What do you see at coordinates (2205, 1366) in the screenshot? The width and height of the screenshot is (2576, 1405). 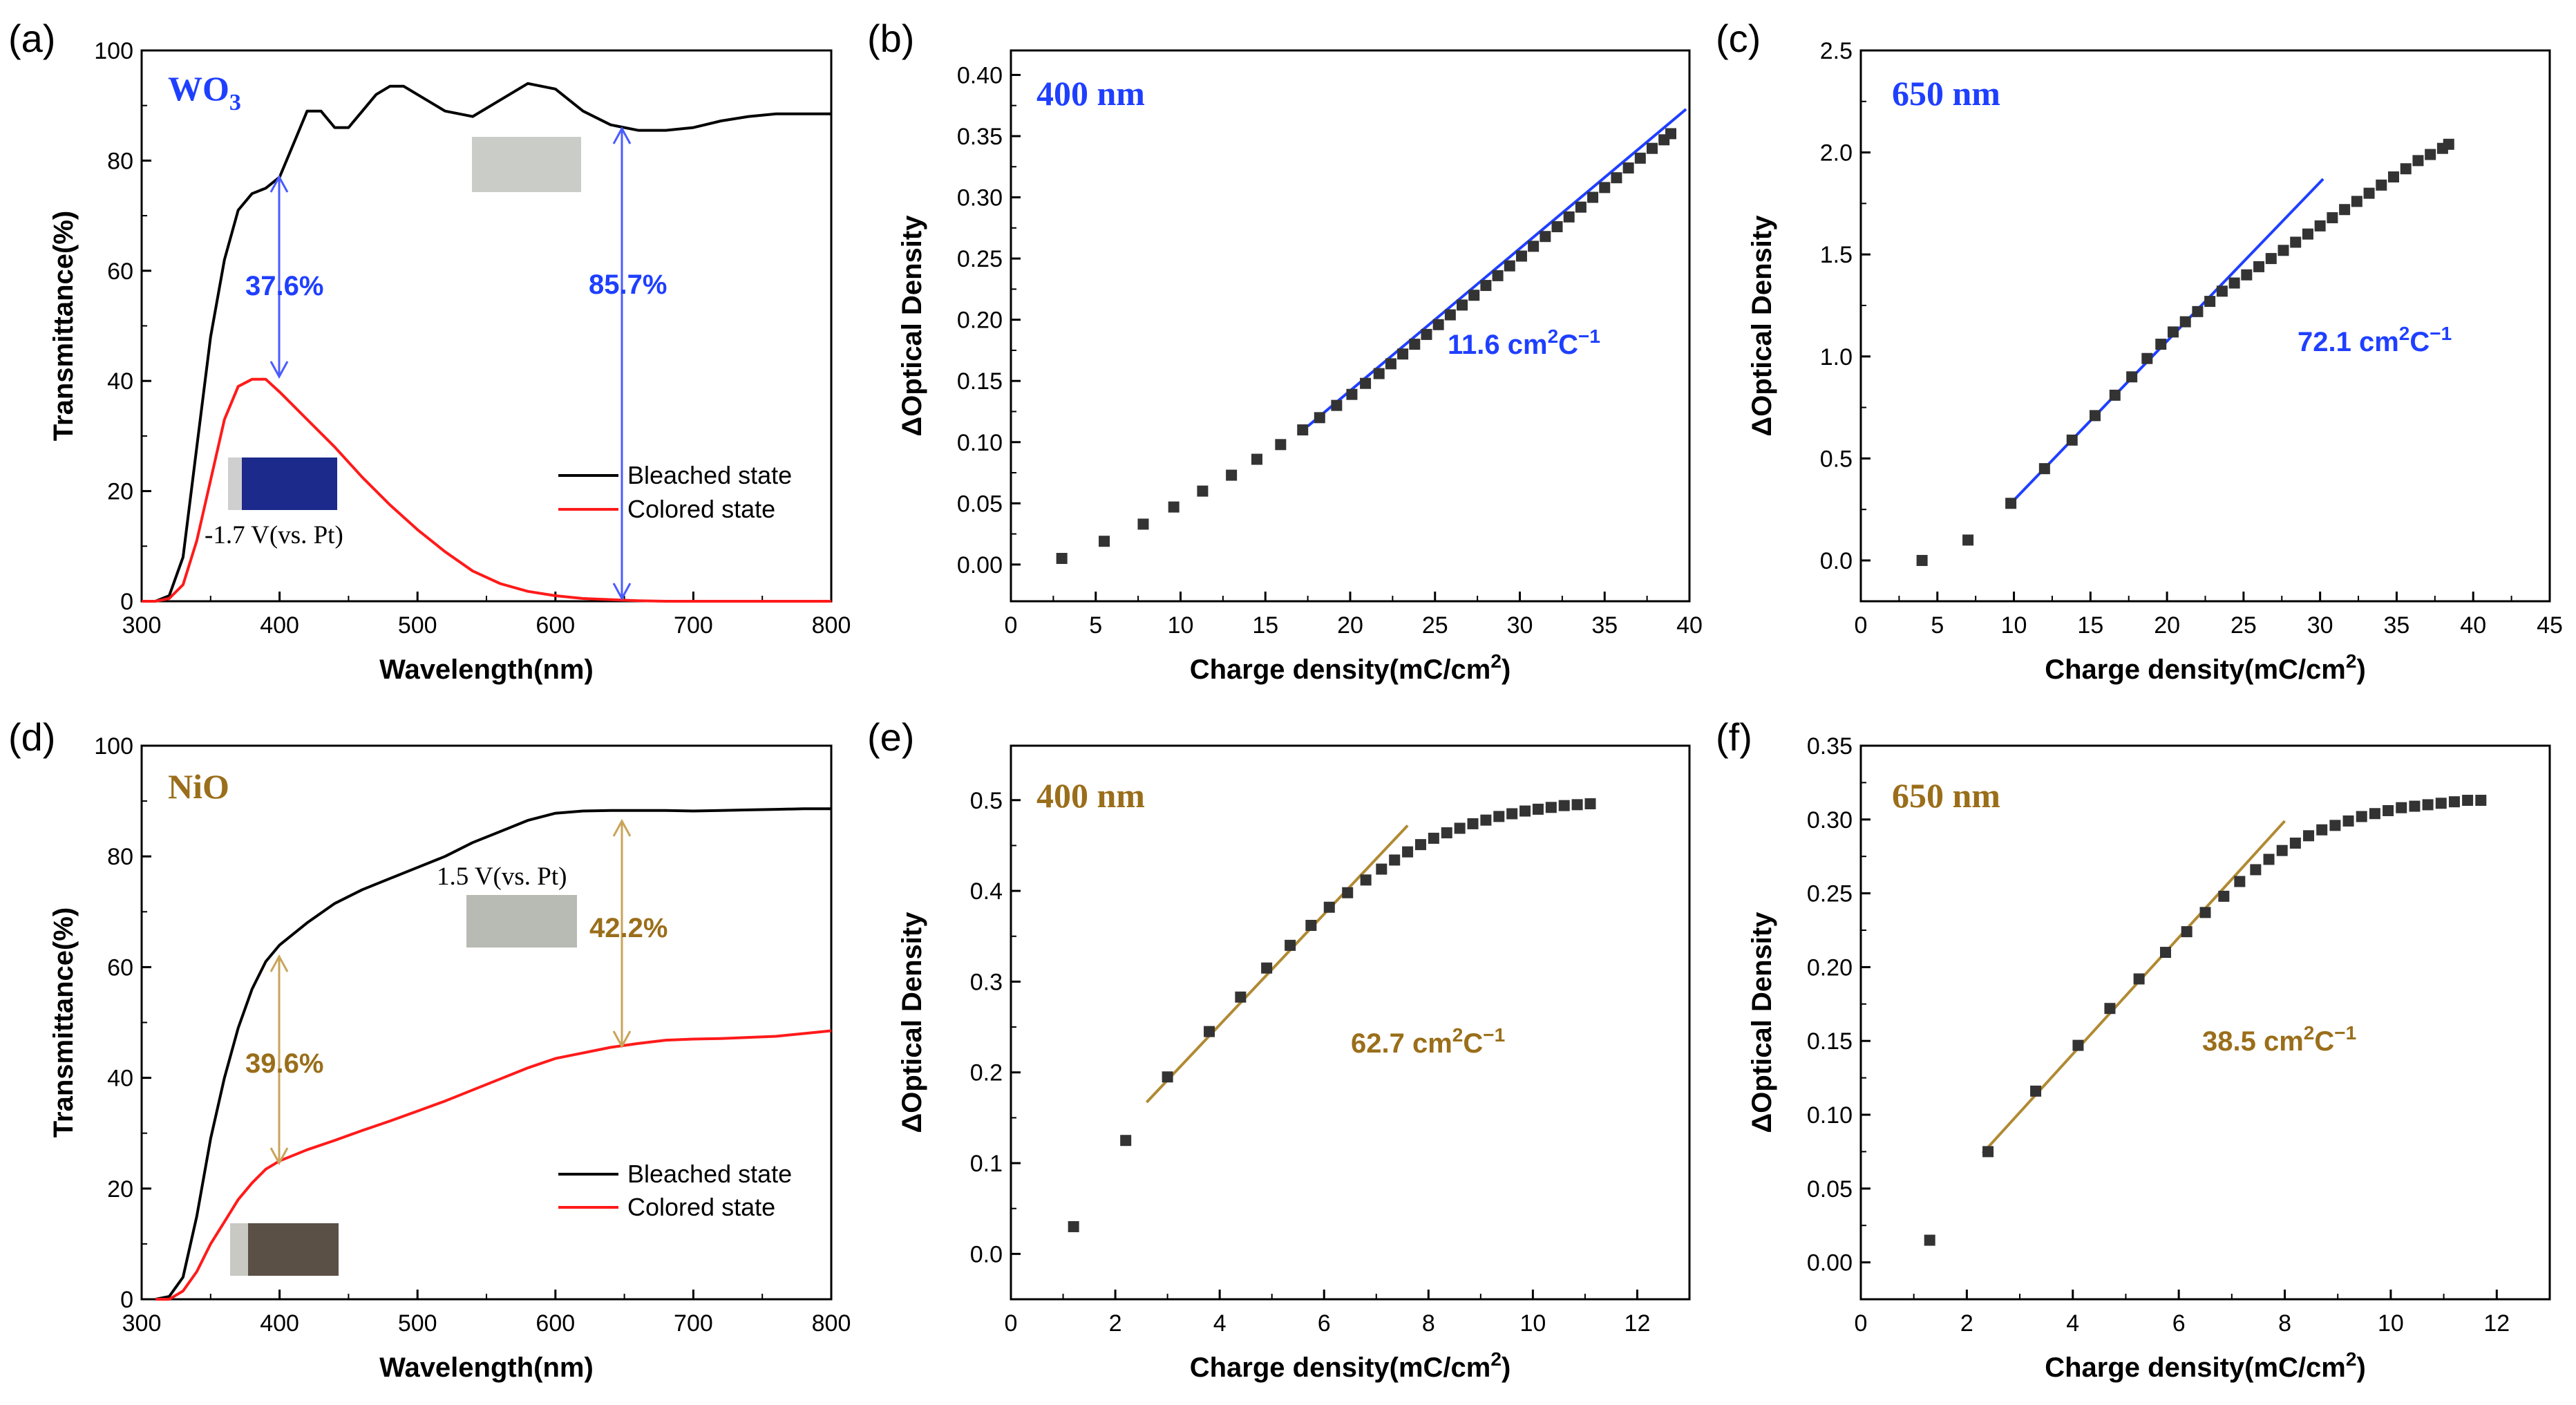 I see `x-axis-label-f: Charge density(mC/cm2)` at bounding box center [2205, 1366].